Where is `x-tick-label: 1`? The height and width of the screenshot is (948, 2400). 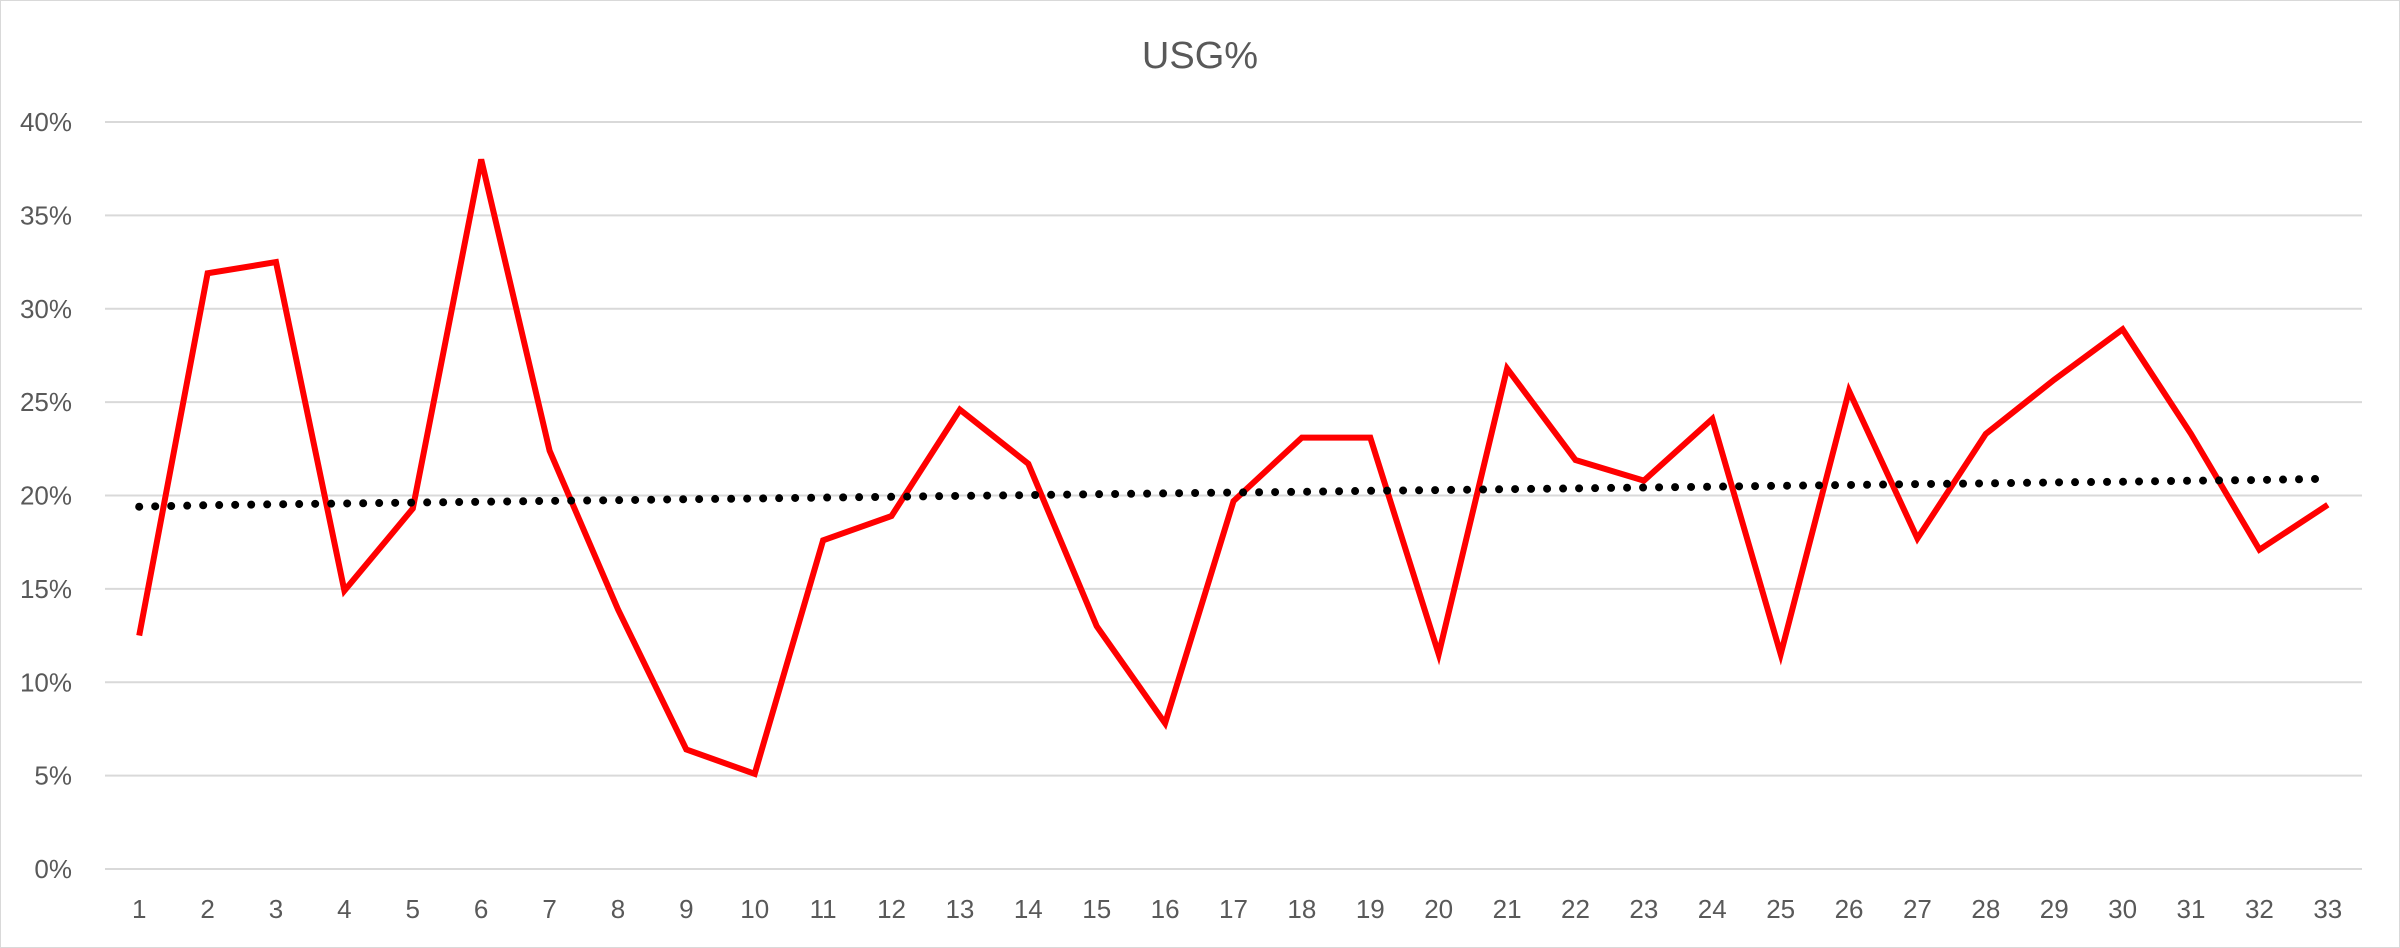
x-tick-label: 1 is located at coordinates (139, 909).